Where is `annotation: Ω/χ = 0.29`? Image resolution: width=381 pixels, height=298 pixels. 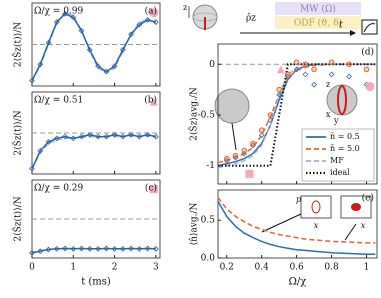 annotation: Ω/χ = 0.29 is located at coordinates (59, 189).